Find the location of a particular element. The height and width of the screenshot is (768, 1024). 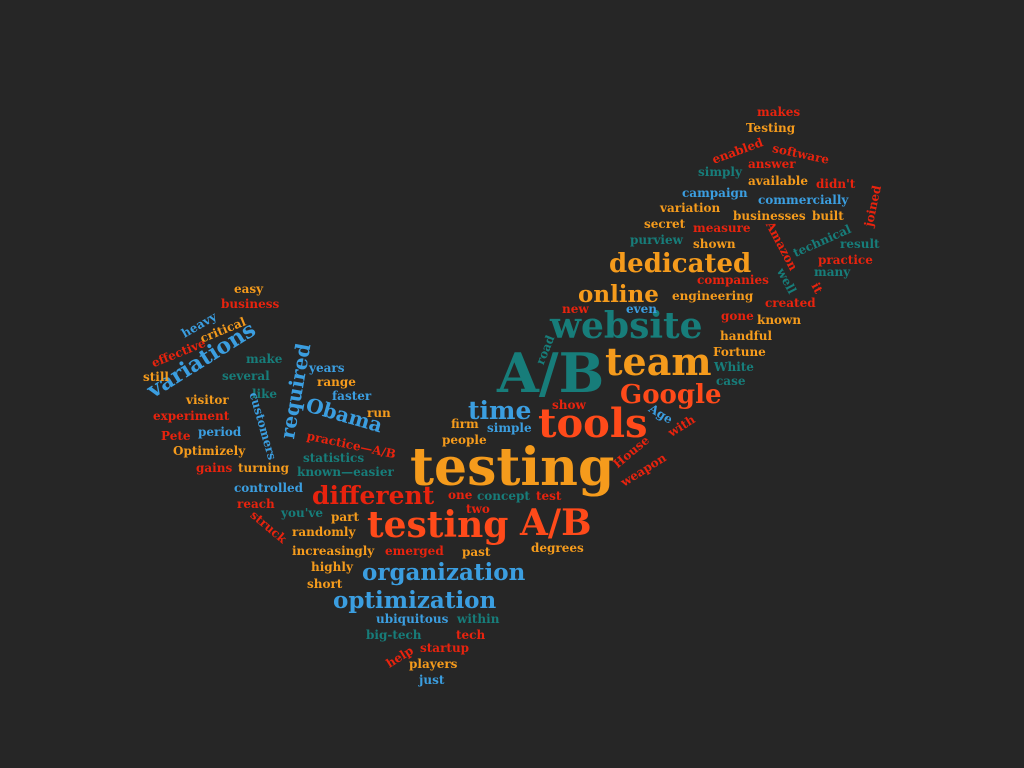

word-test: test is located at coordinates (549, 496).